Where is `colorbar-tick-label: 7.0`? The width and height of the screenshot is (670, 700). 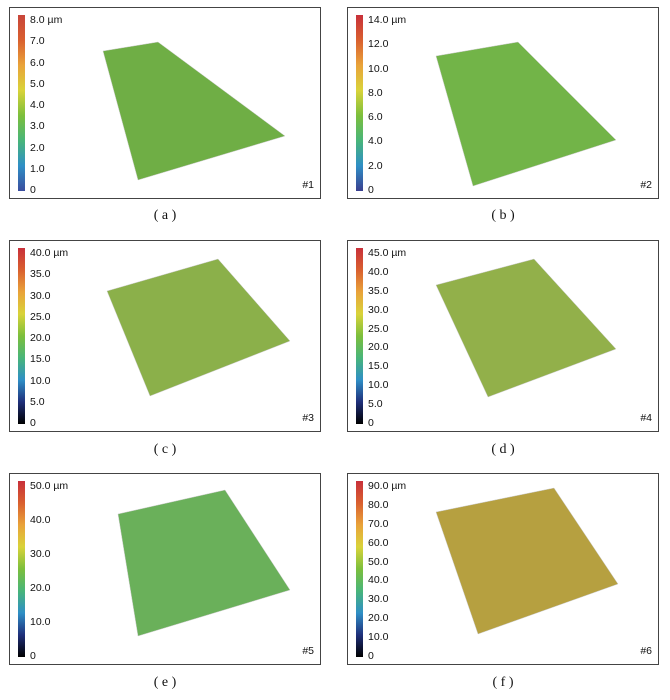 colorbar-tick-label: 7.0 is located at coordinates (37, 41).